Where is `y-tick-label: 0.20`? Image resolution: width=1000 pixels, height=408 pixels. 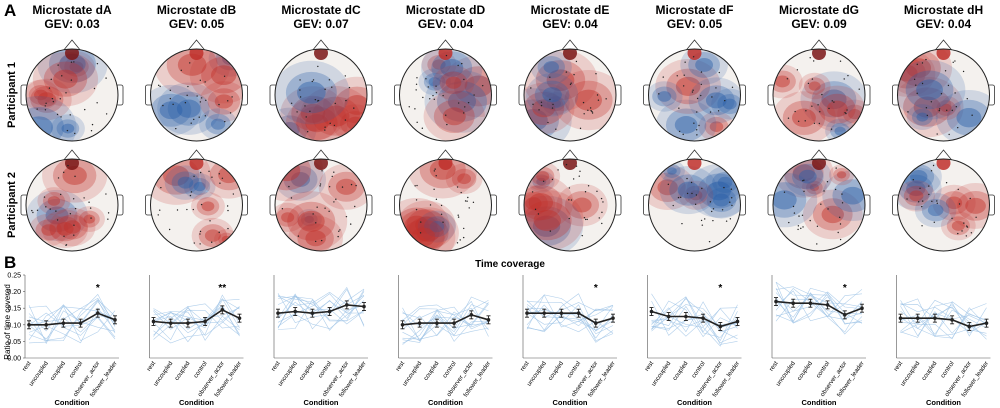
y-tick-label: 0.20 is located at coordinates (14, 292).